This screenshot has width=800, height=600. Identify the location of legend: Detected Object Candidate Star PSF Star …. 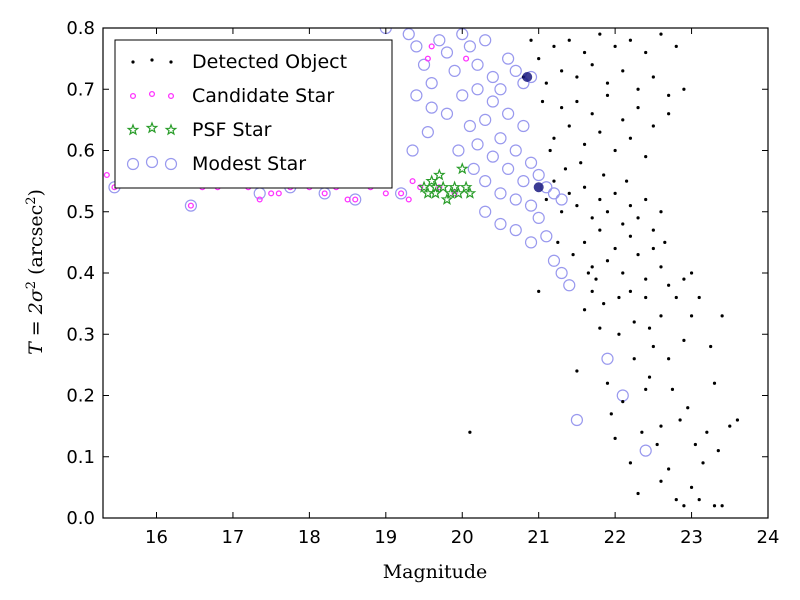
(253, 114).